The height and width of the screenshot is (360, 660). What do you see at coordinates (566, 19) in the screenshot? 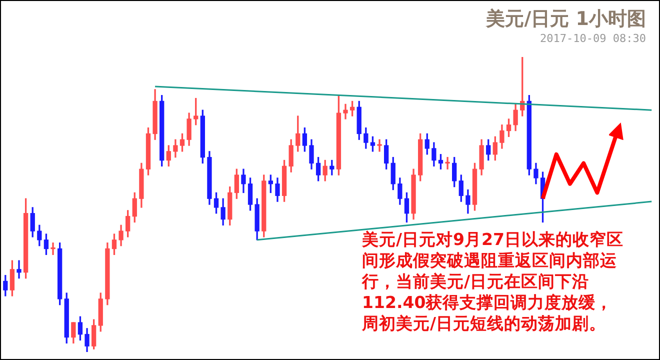
I see `chart-title: 美元/日元 1小时图` at bounding box center [566, 19].